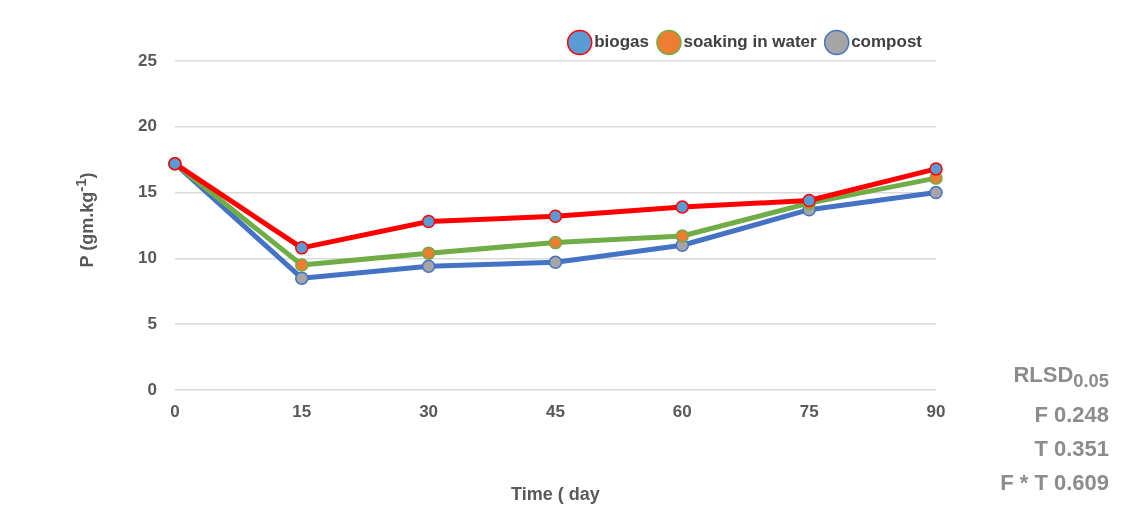  I want to click on y-tick-label: 0, so click(152, 389).